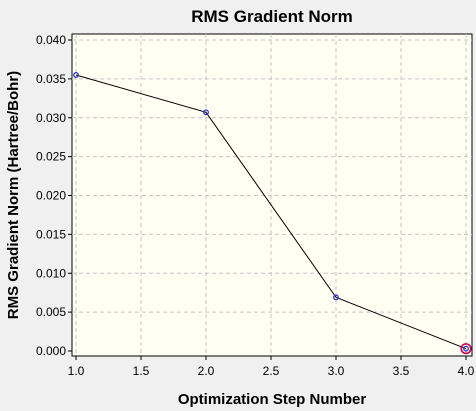  What do you see at coordinates (13, 195) in the screenshot?
I see `y-axis-label: RMS Gradient Norm (Hartree/Bohr)` at bounding box center [13, 195].